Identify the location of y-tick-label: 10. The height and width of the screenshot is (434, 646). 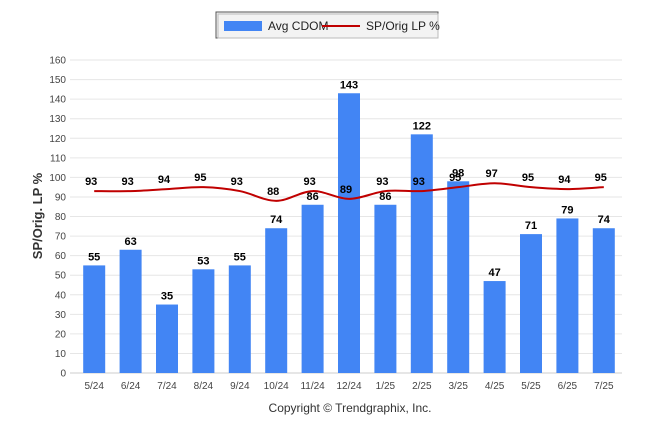
(61, 354).